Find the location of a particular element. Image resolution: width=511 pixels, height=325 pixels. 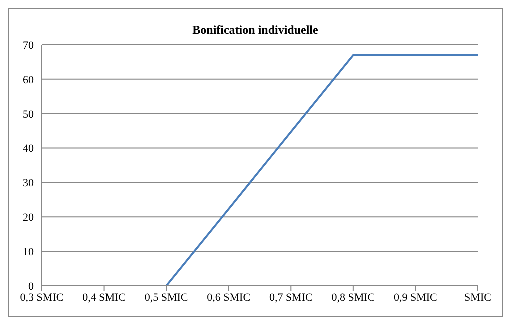

y-tick-label: 20 is located at coordinates (28, 218).